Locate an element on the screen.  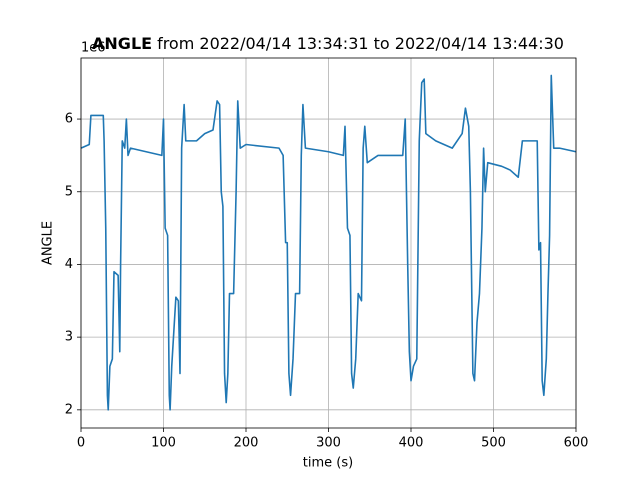
x-tick-label: 400 is located at coordinates (411, 443).